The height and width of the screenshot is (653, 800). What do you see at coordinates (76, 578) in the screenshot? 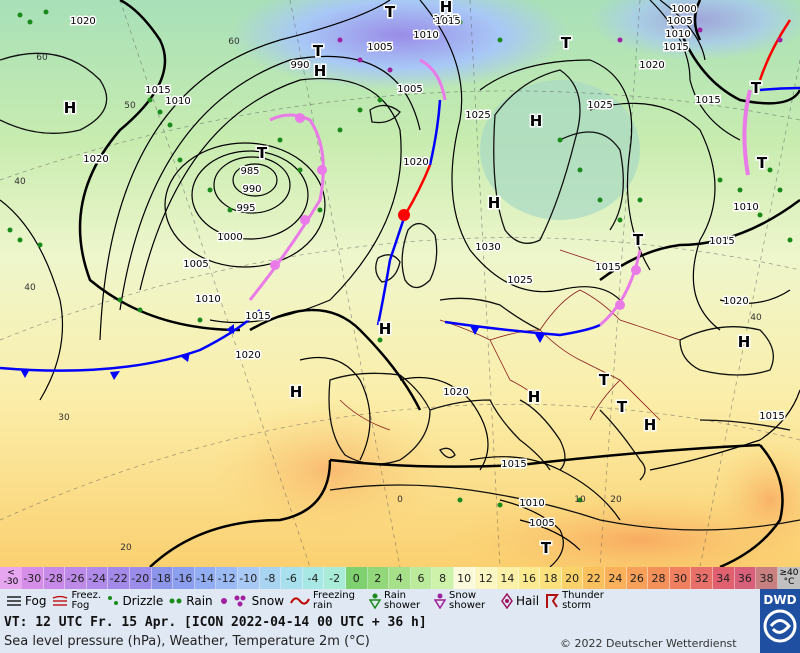
I see `scale-cell: -26` at bounding box center [76, 578].